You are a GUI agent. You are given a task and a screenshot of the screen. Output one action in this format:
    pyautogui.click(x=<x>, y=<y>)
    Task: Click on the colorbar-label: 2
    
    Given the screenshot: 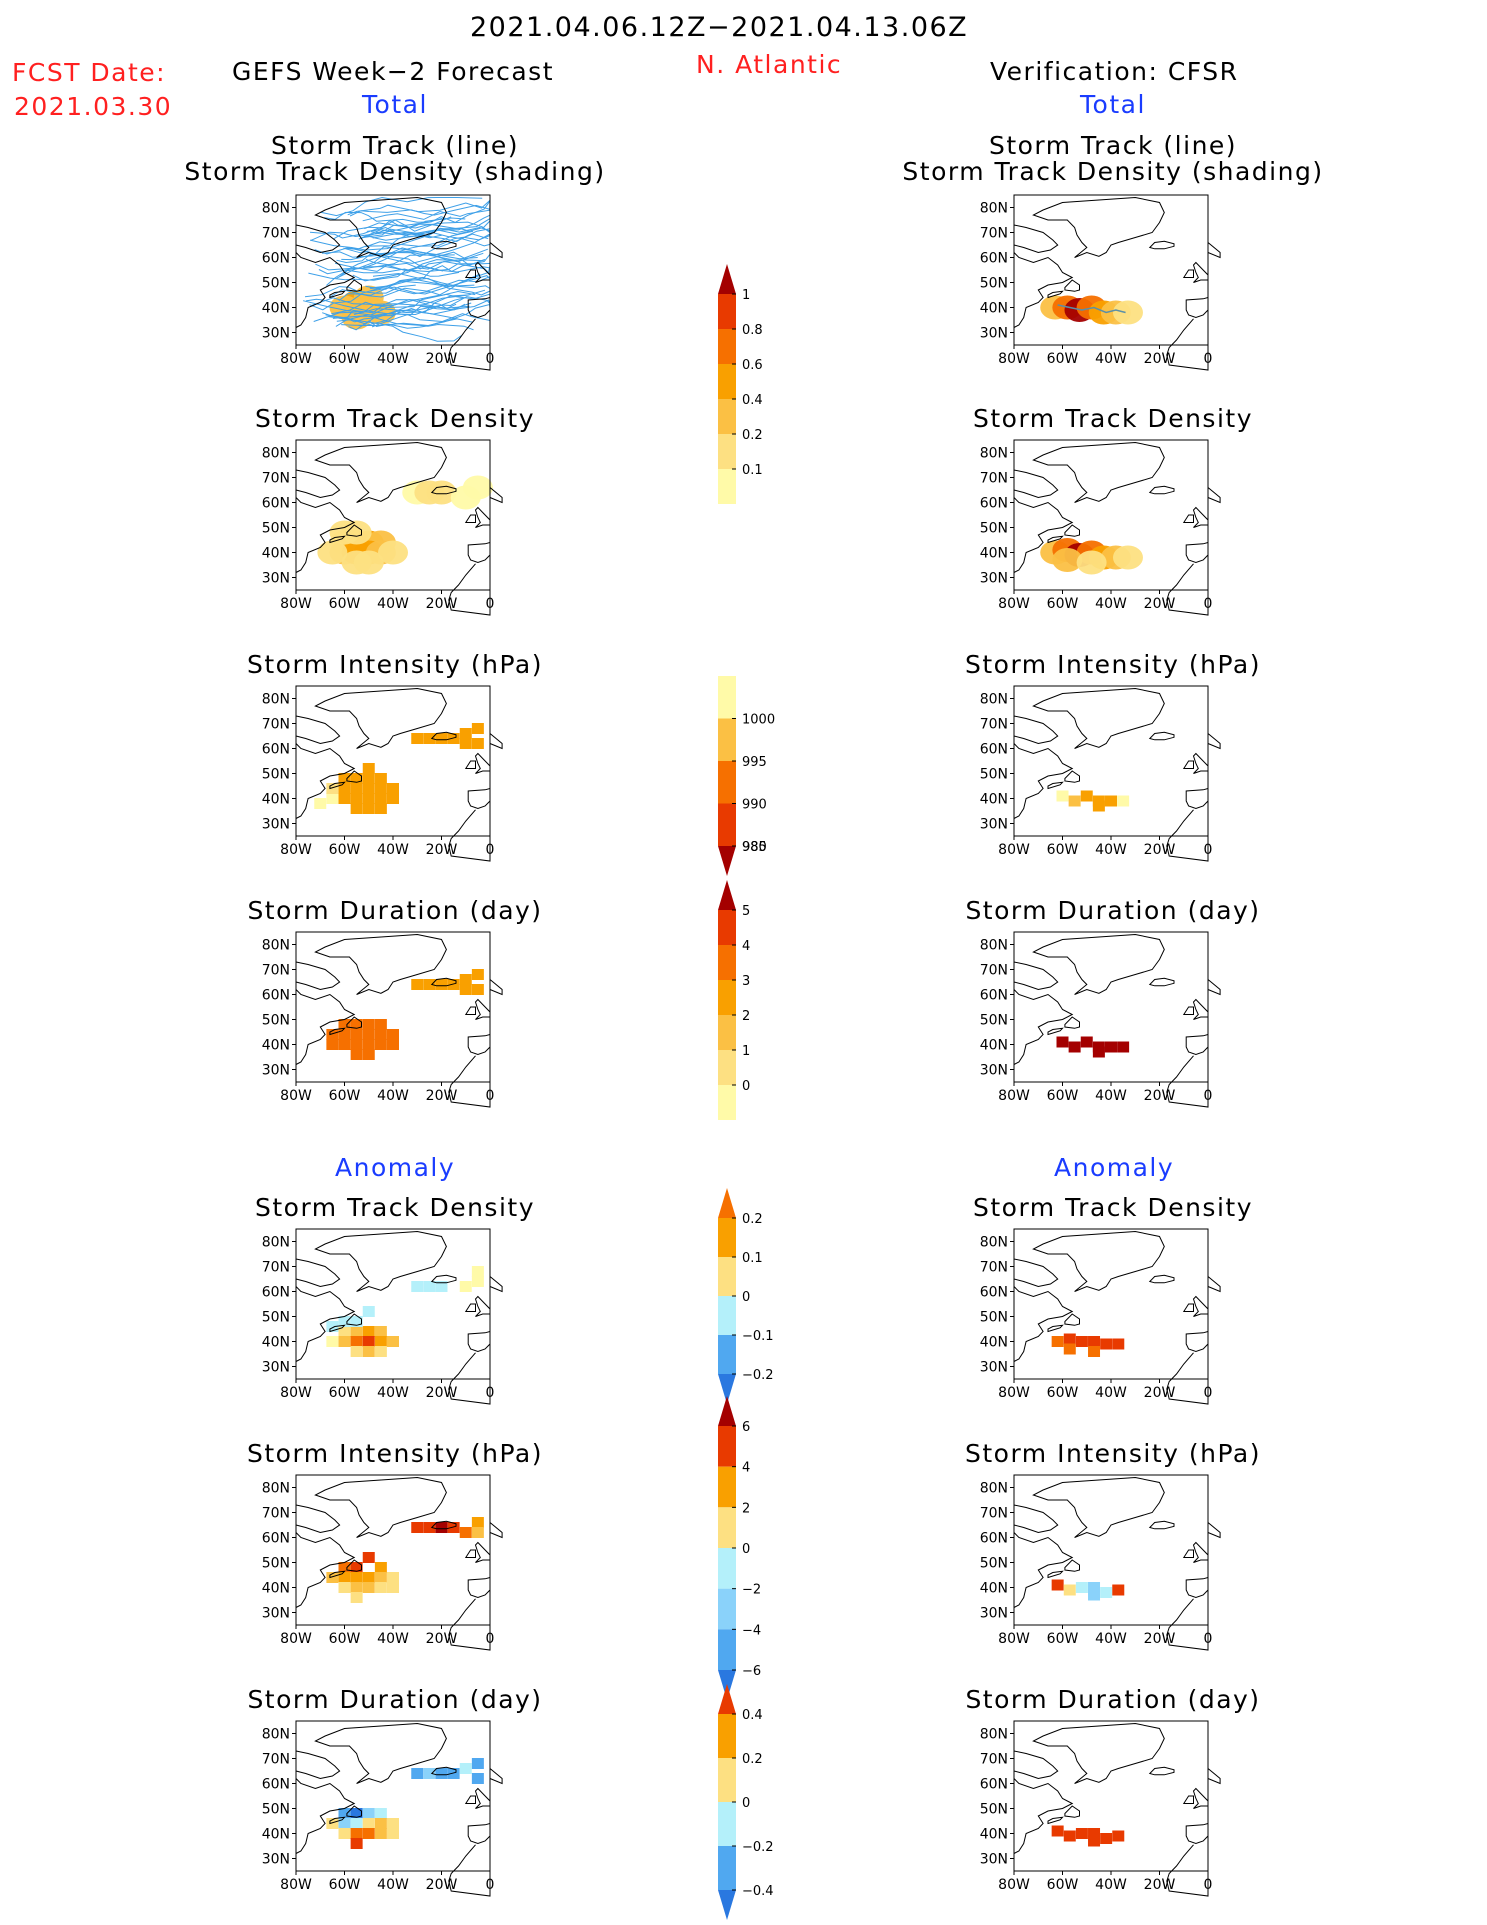 What is the action you would take?
    pyautogui.click(x=746, y=1016)
    